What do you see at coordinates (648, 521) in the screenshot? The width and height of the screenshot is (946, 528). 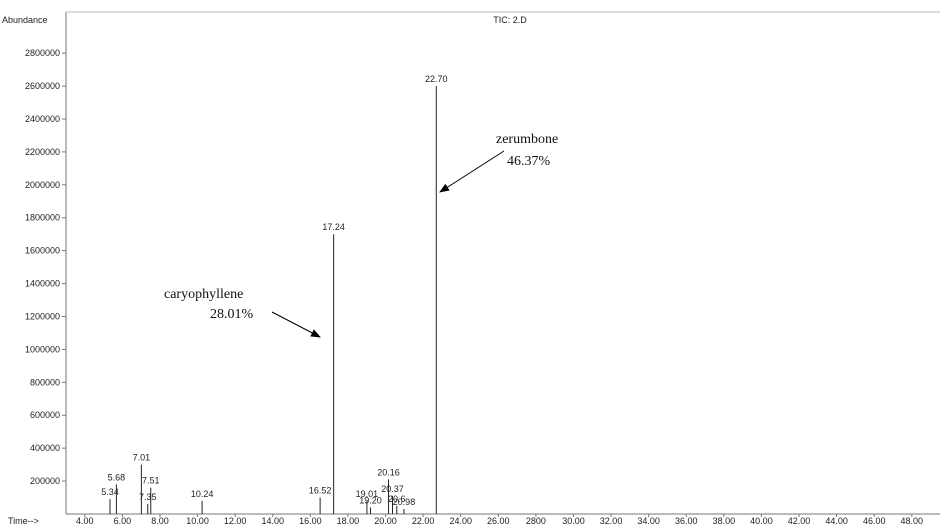 I see `x-tick-label: 34.00` at bounding box center [648, 521].